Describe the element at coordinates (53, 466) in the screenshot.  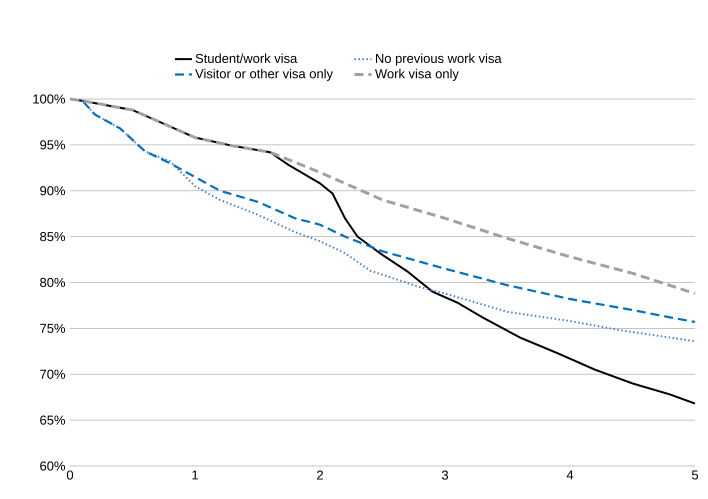
I see `y-tick-label: 60%` at that location.